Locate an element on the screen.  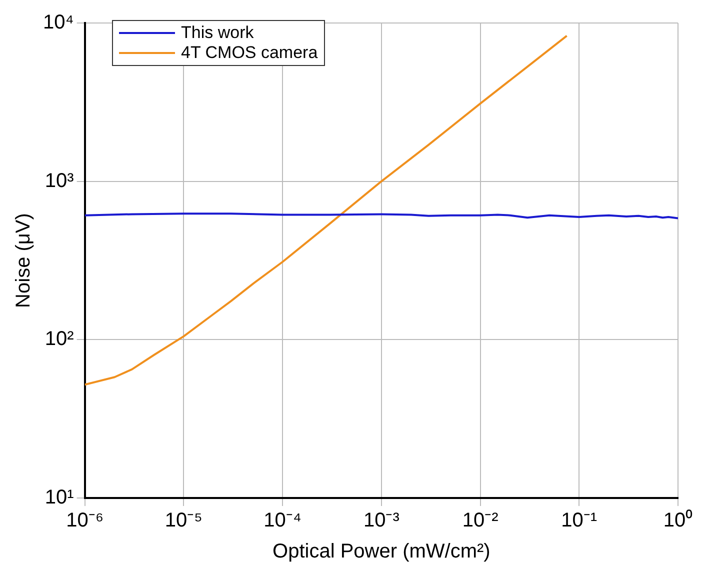
x-tick-label: 10⁻⁶ is located at coordinates (85, 521).